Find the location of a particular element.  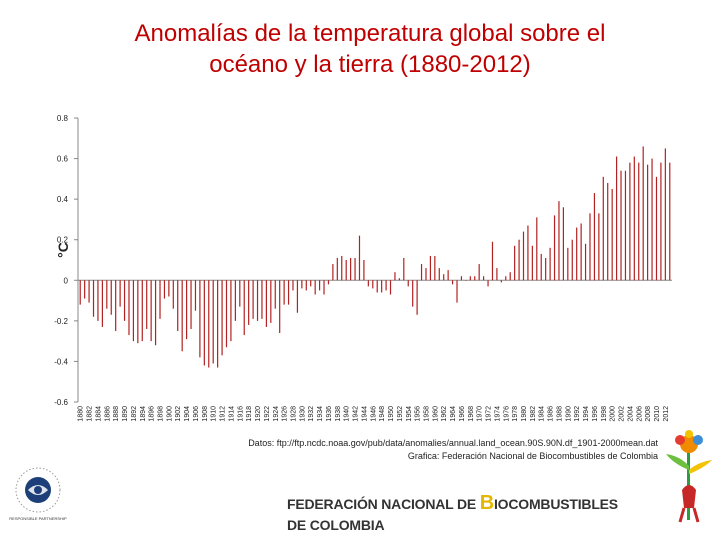

federation-name-initial: B is located at coordinates (486, 503).